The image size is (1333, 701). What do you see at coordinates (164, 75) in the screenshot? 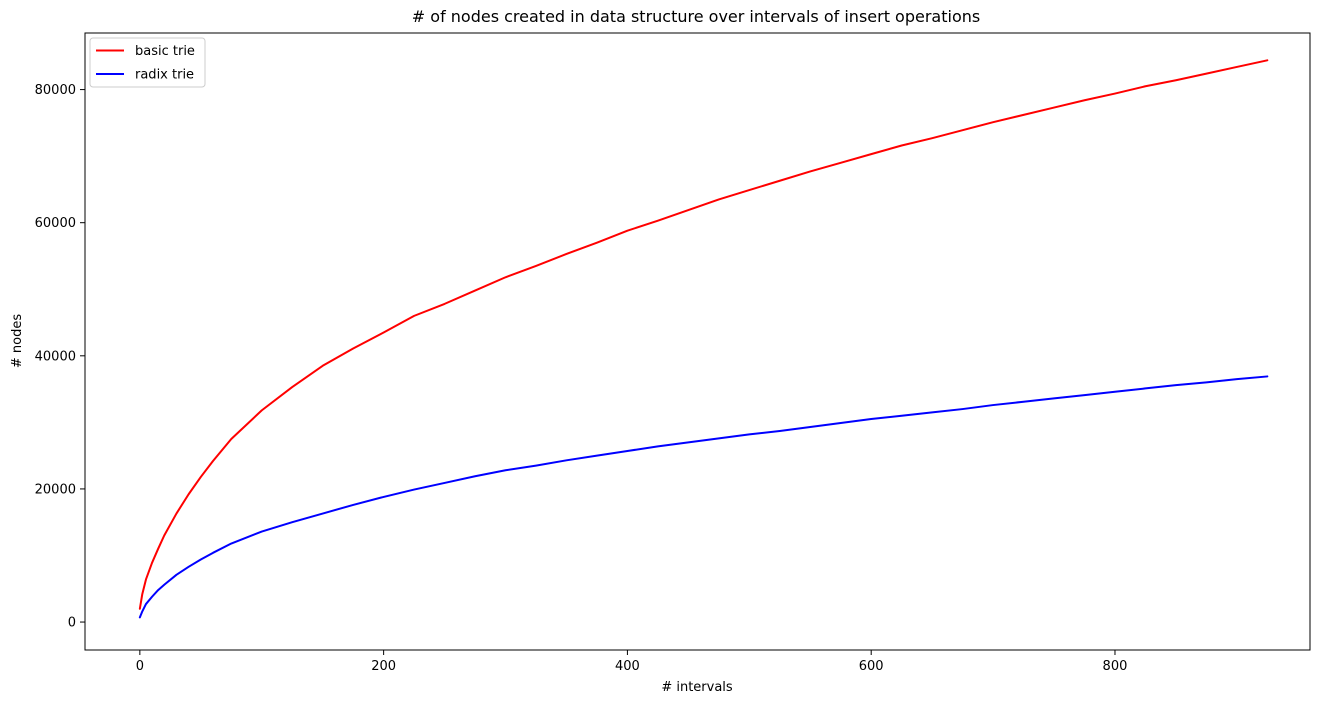
I see `legend-label-radix-trie: radix trie` at bounding box center [164, 75].